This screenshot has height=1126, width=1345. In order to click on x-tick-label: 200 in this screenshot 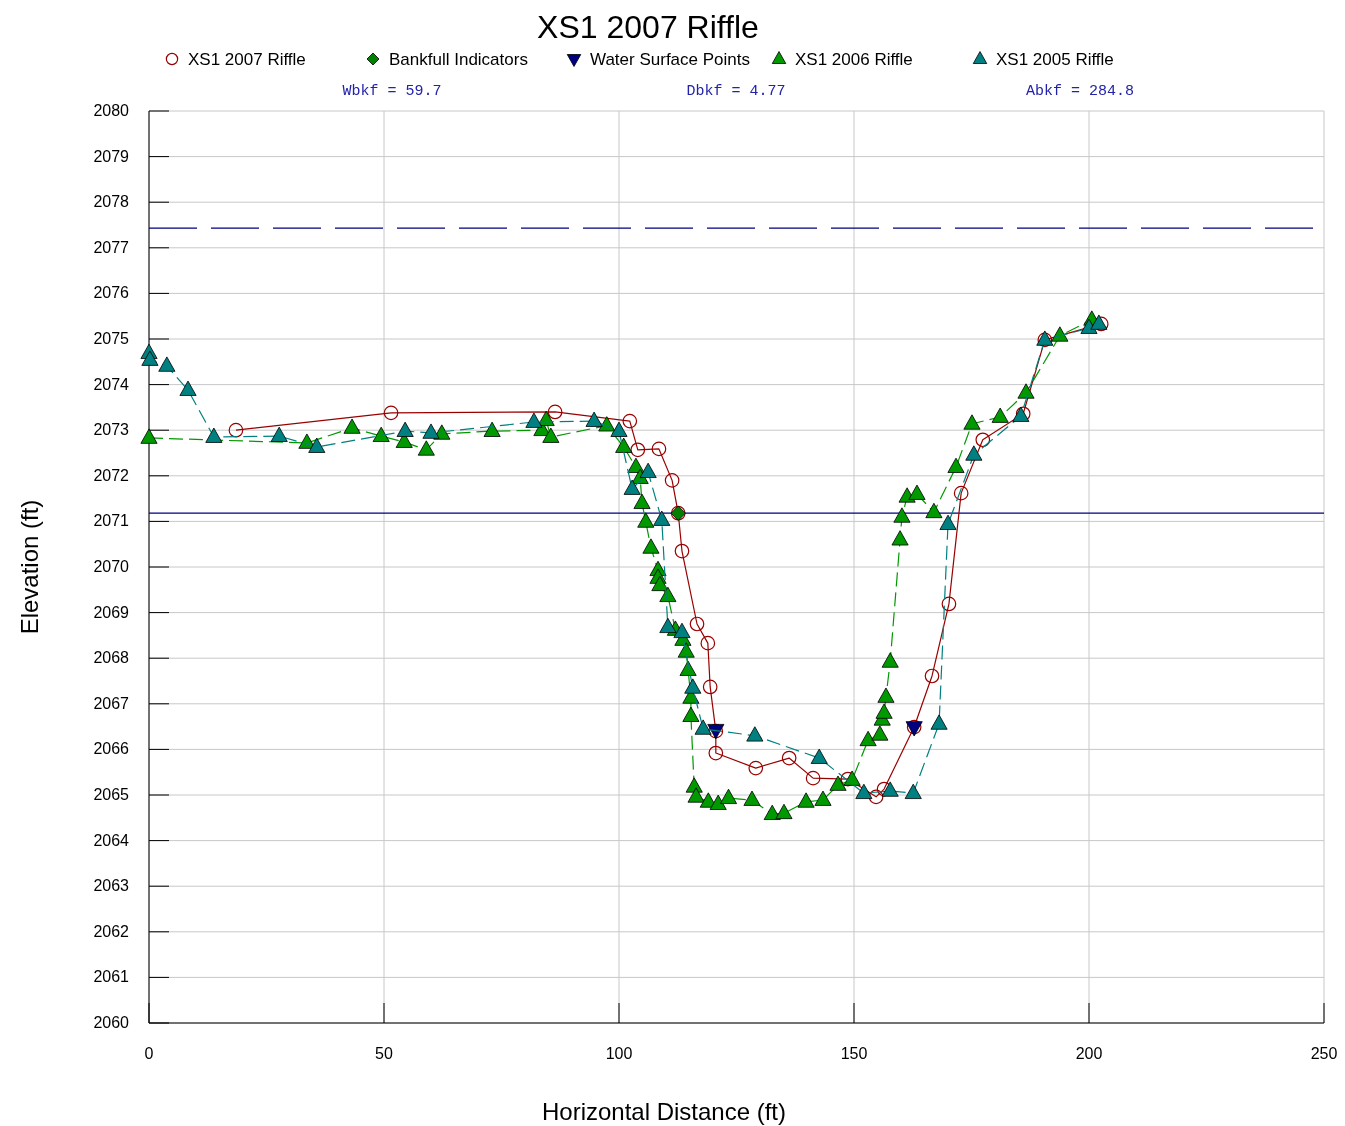, I will do `click(1089, 1053)`.